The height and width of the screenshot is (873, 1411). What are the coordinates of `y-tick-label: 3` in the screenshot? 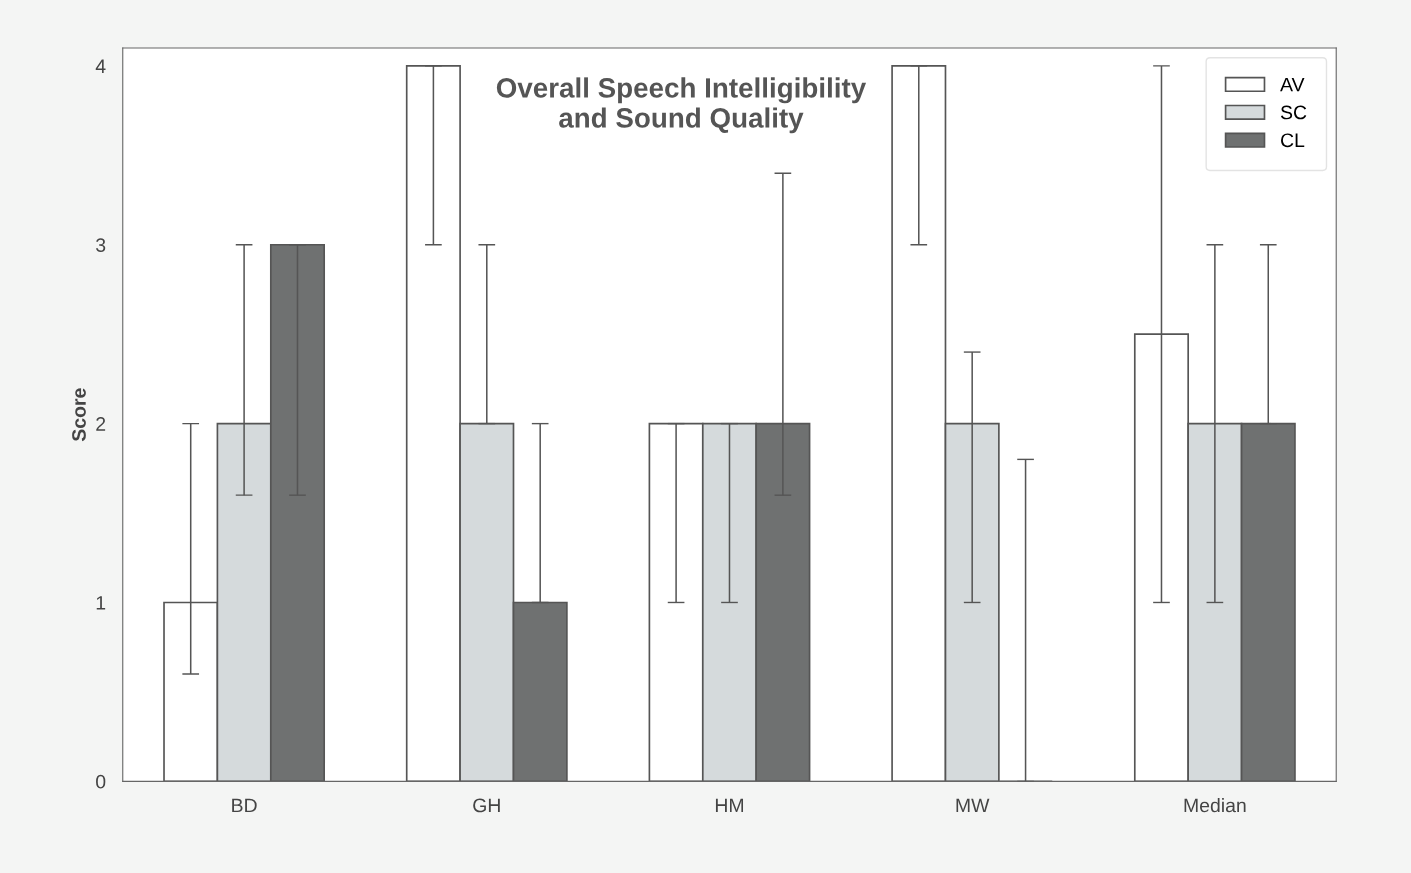 It's located at (101, 245).